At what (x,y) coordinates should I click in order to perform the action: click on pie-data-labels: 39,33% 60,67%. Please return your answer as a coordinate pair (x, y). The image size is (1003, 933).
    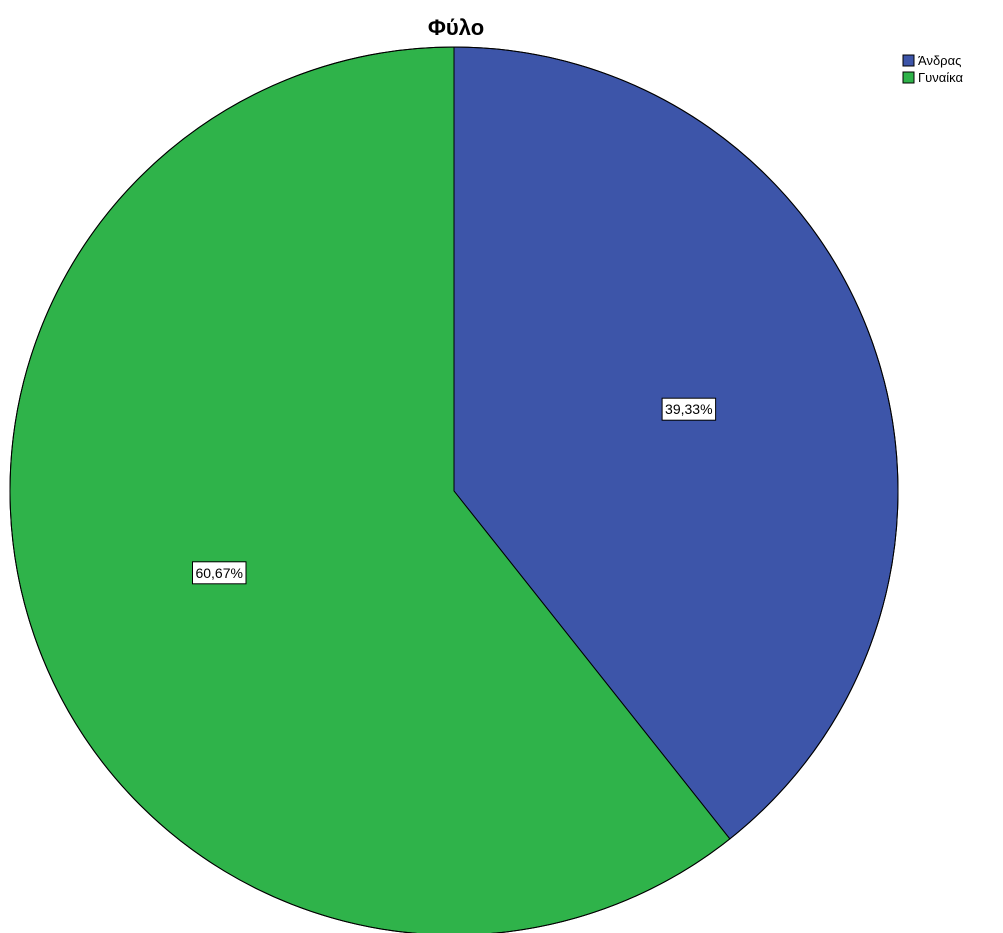
    Looking at the image, I should click on (454, 491).